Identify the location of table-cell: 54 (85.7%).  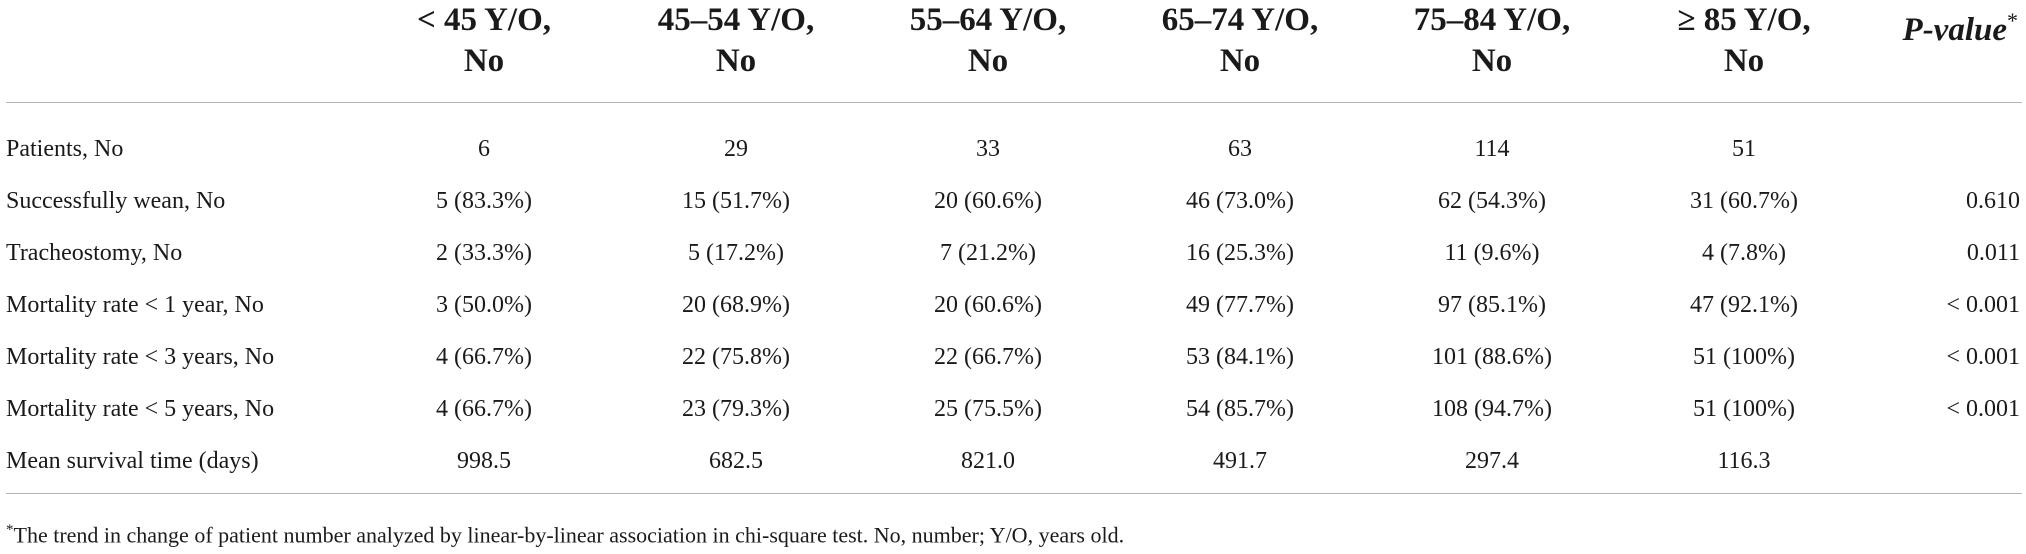
(1240, 409).